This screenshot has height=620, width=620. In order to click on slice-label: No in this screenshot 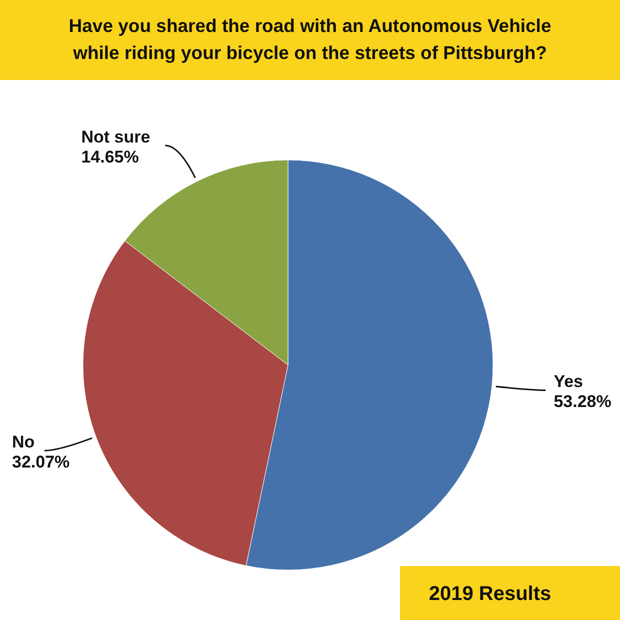, I will do `click(23, 442)`.